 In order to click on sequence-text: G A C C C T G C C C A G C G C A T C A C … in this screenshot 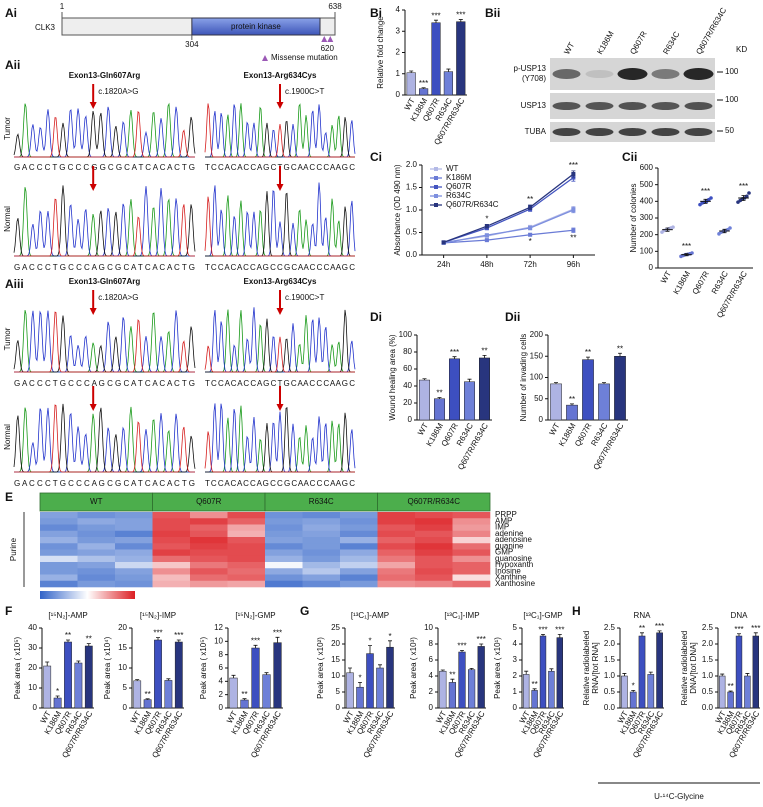, I will do `click(104, 267)`.